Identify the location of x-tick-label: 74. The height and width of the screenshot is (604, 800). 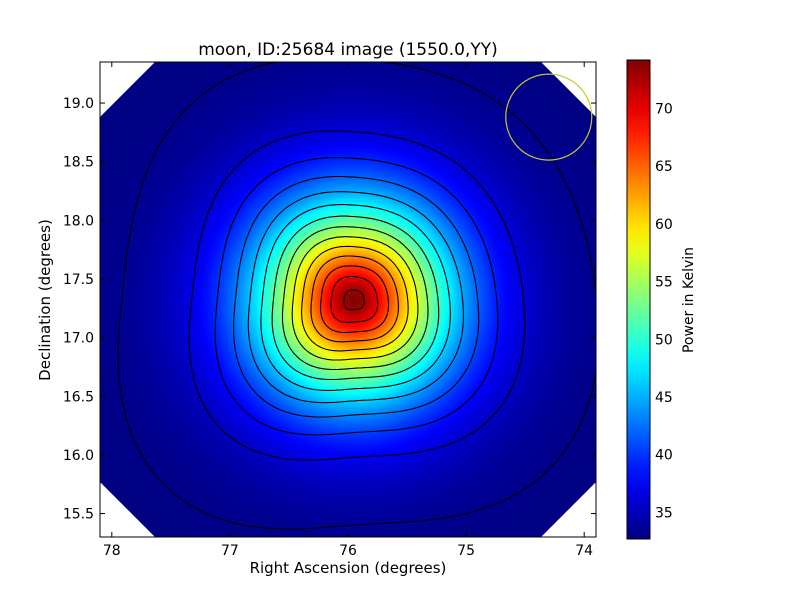
(584, 551).